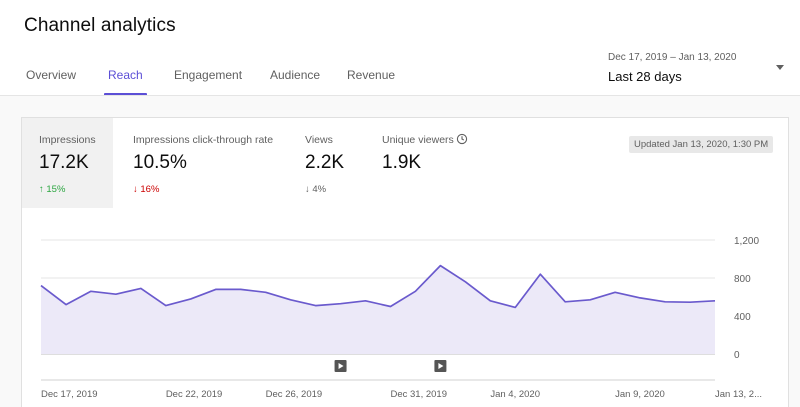 The height and width of the screenshot is (407, 800). What do you see at coordinates (402, 162) in the screenshot?
I see `metric-value: 1.9K` at bounding box center [402, 162].